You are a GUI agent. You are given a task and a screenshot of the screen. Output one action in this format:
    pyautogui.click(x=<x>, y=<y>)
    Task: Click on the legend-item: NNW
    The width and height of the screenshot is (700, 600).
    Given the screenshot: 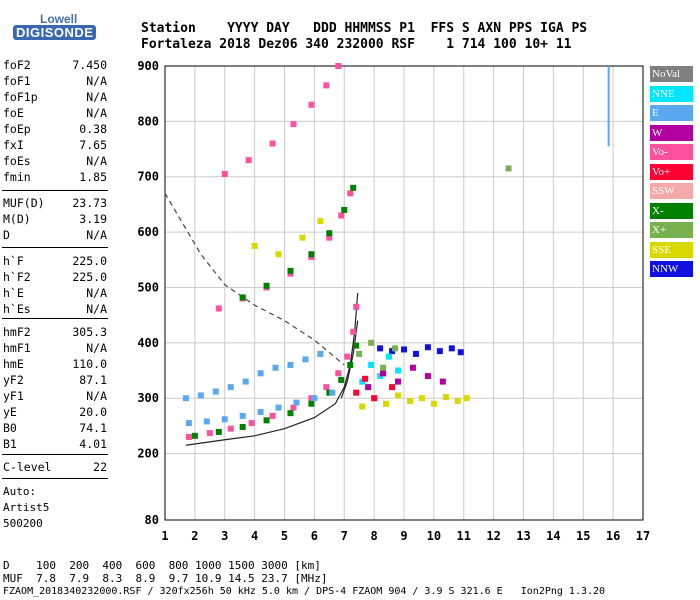 What is the action you would take?
    pyautogui.click(x=671, y=269)
    